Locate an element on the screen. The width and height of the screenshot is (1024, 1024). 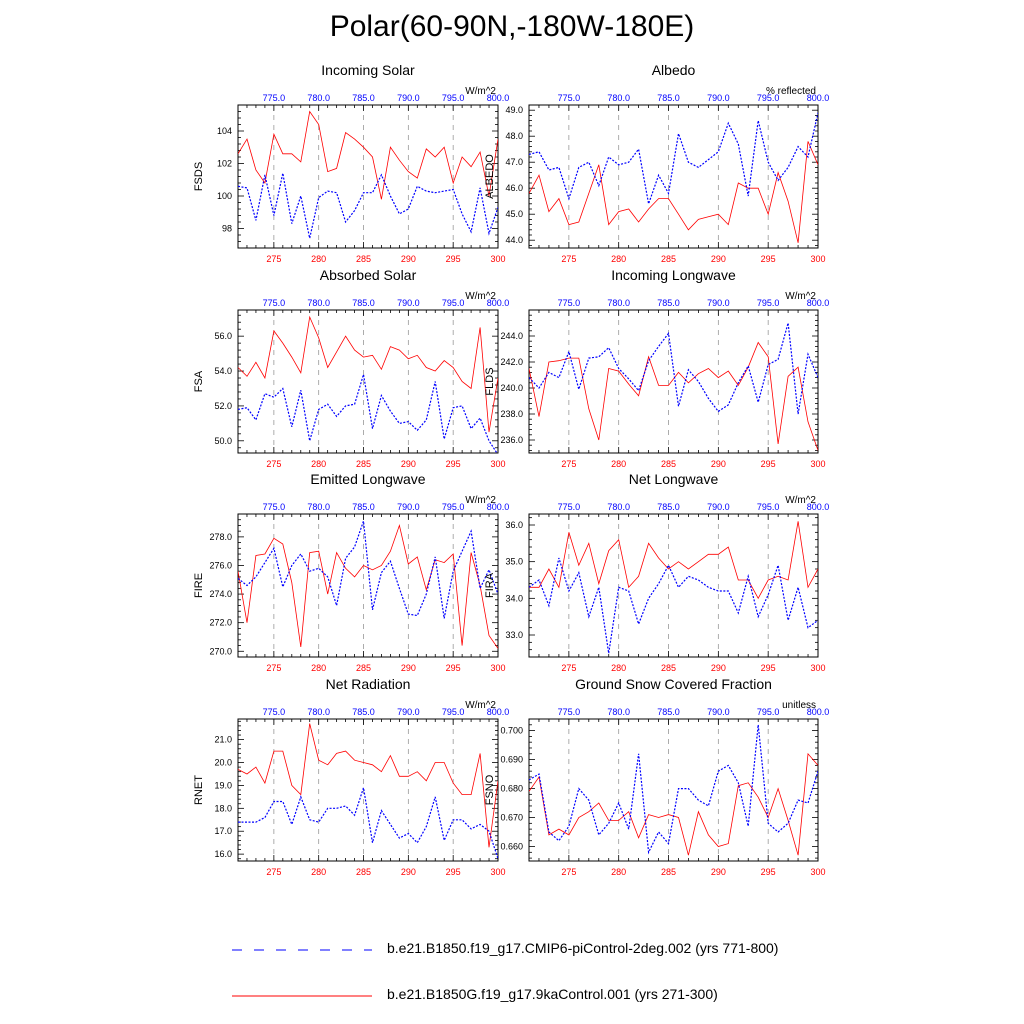
y-tick-label: 47.0 is located at coordinates (514, 162).